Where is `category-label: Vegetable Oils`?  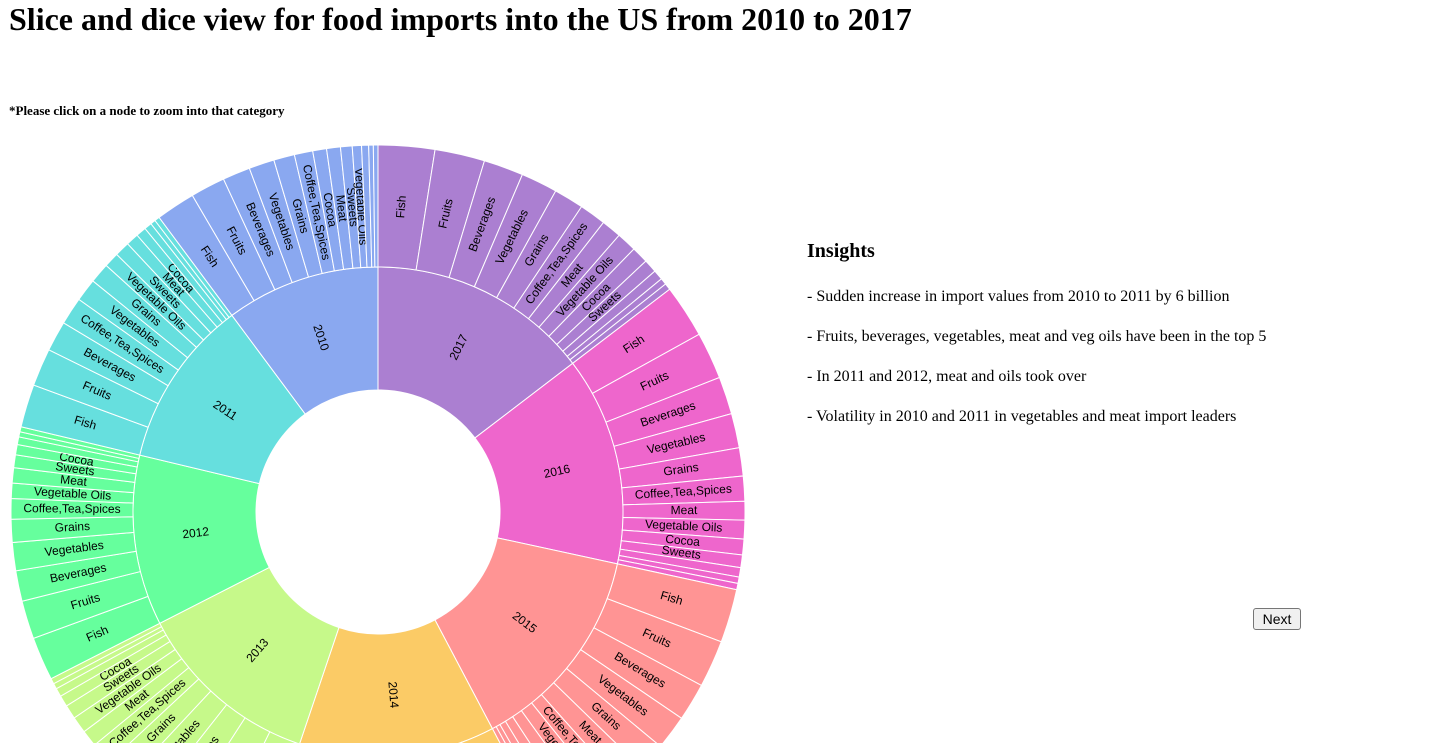 category-label: Vegetable Oils is located at coordinates (684, 526).